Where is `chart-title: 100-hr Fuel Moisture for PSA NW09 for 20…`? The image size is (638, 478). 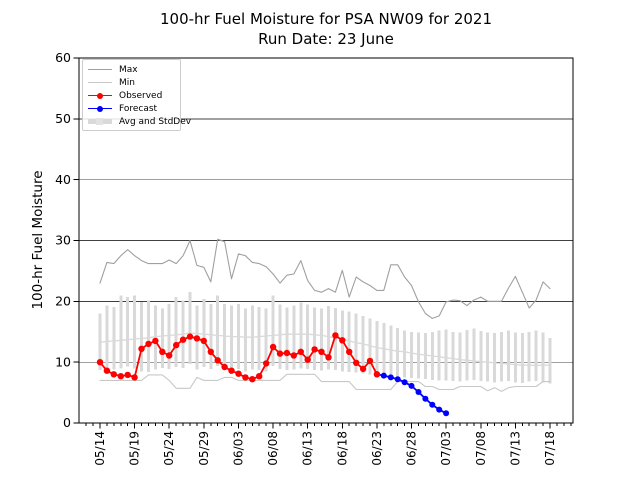 chart-title: 100-hr Fuel Moisture for PSA NW09 for 20… is located at coordinates (326, 29).